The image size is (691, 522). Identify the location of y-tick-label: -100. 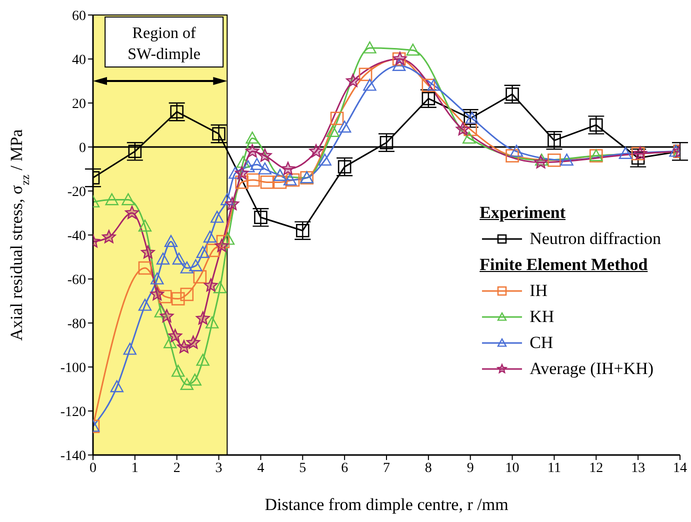
(73, 368).